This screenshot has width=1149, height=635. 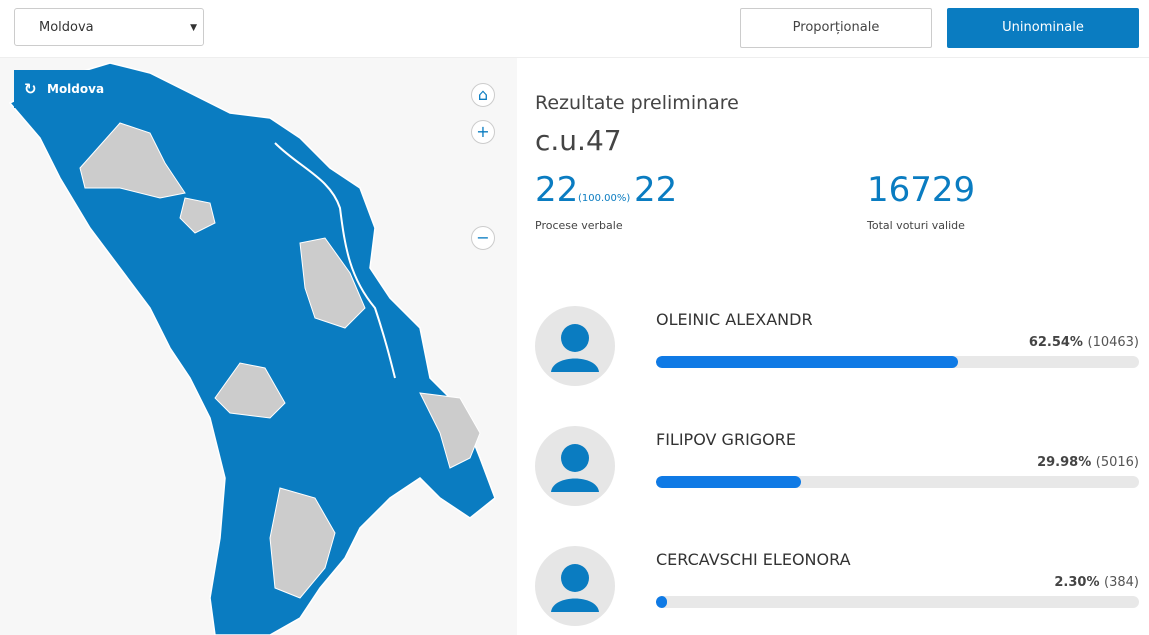 I want to click on processed-percent: (100.00%), so click(x=604, y=198).